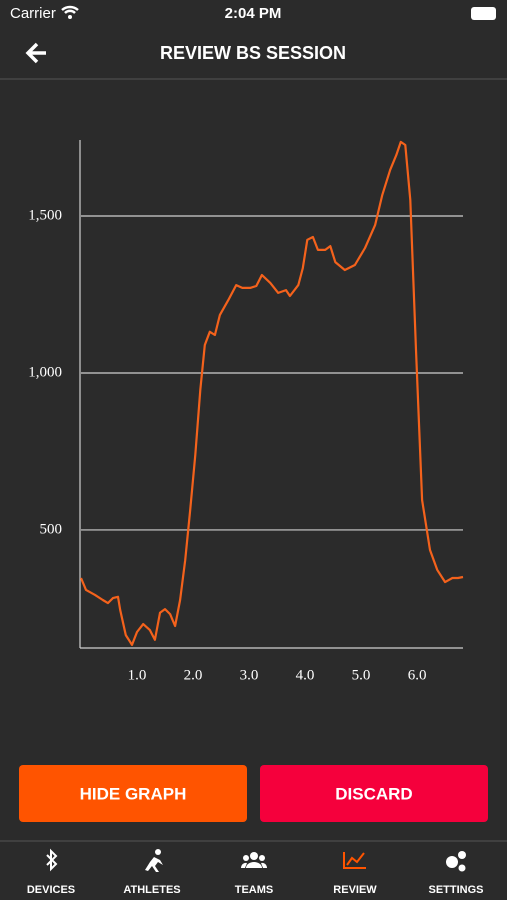 Image resolution: width=507 pixels, height=900 pixels. What do you see at coordinates (354, 860) in the screenshot?
I see `review-icon` at bounding box center [354, 860].